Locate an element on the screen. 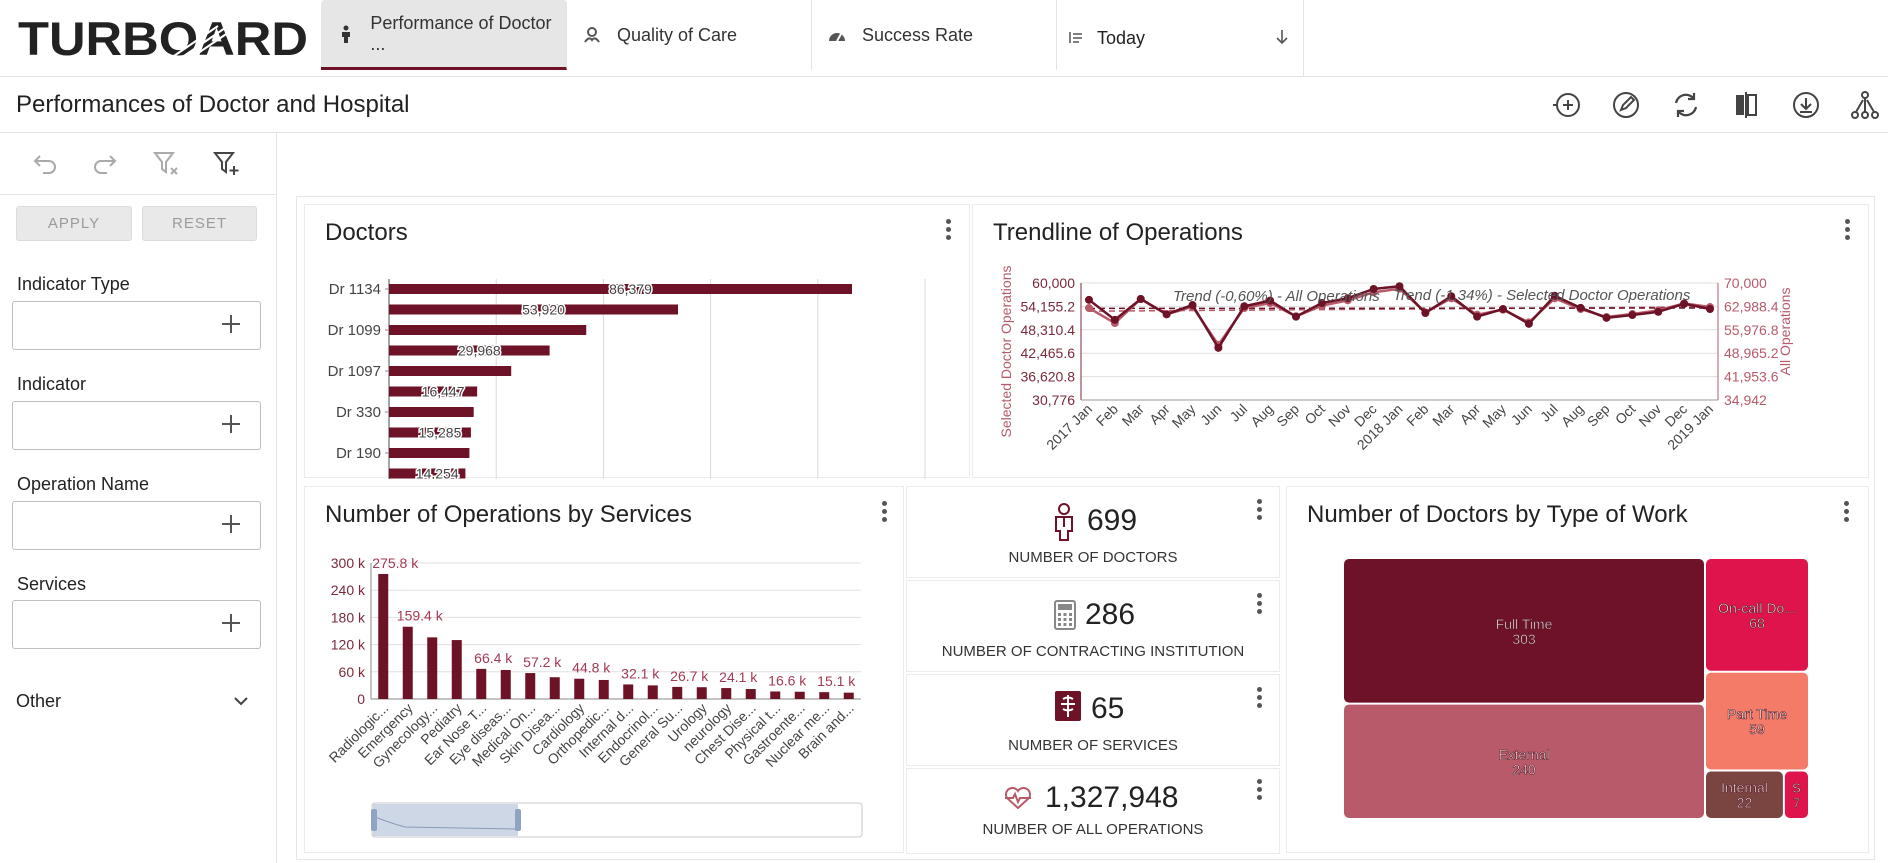  card-title: Doctors is located at coordinates (366, 232).